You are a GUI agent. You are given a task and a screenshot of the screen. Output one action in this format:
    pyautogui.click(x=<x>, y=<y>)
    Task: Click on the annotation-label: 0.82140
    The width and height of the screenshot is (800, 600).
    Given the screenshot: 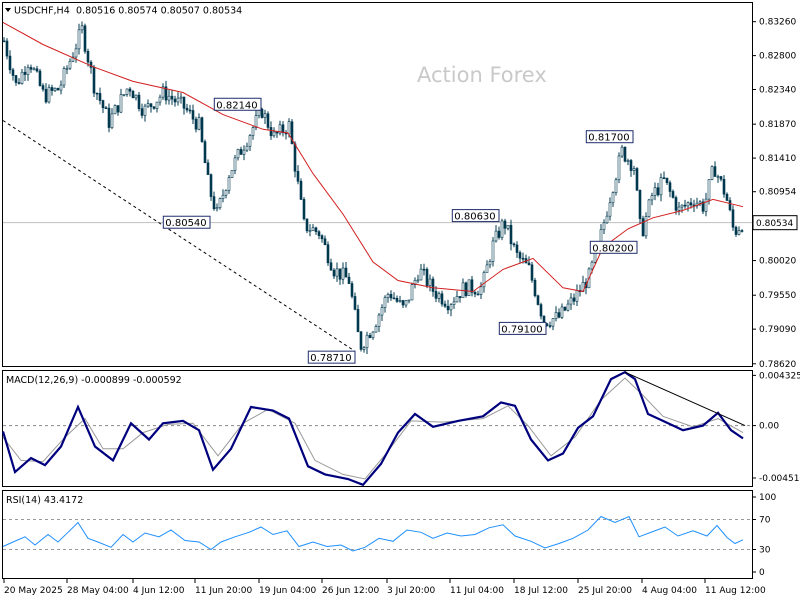 What is the action you would take?
    pyautogui.click(x=236, y=105)
    